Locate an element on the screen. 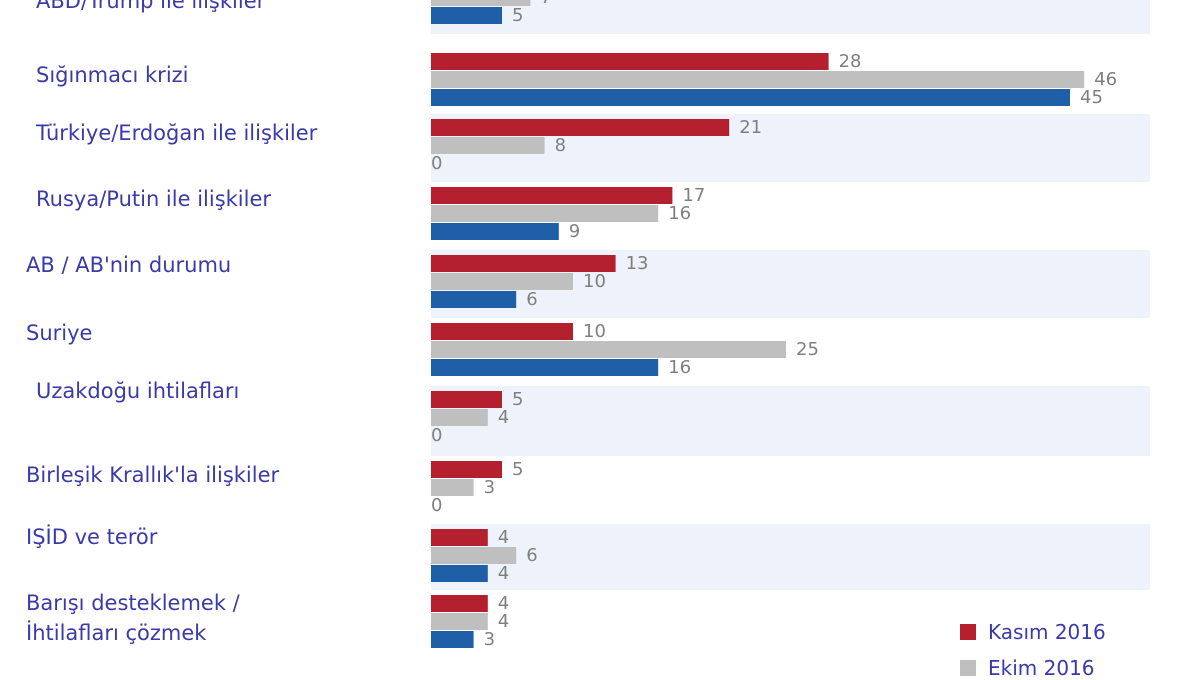 This screenshot has width=1200, height=680. legend-item: Kasım 2016 is located at coordinates (1033, 632).